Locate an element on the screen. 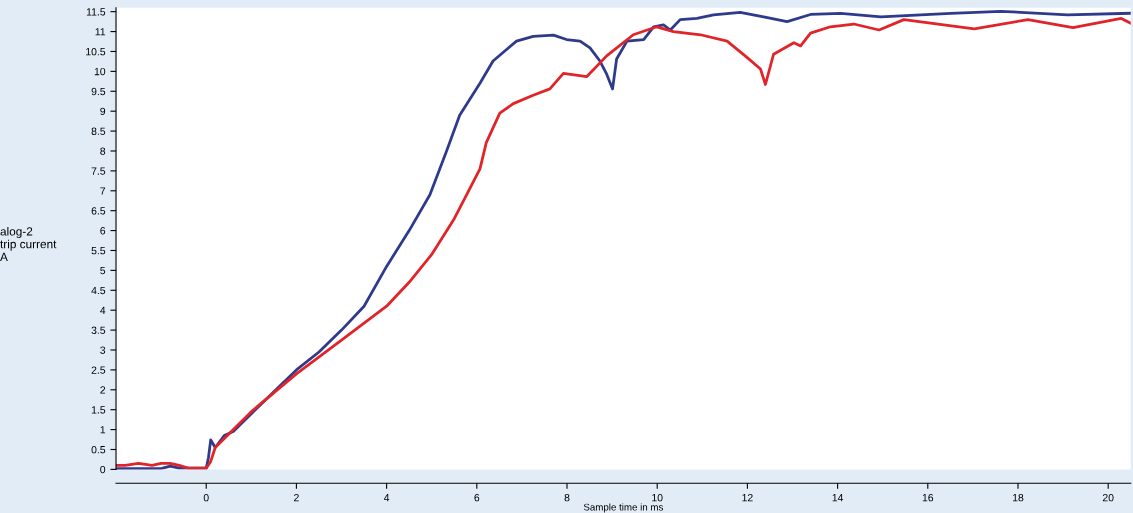 This screenshot has width=1133, height=513. y-tick-label: 0 is located at coordinates (103, 469).